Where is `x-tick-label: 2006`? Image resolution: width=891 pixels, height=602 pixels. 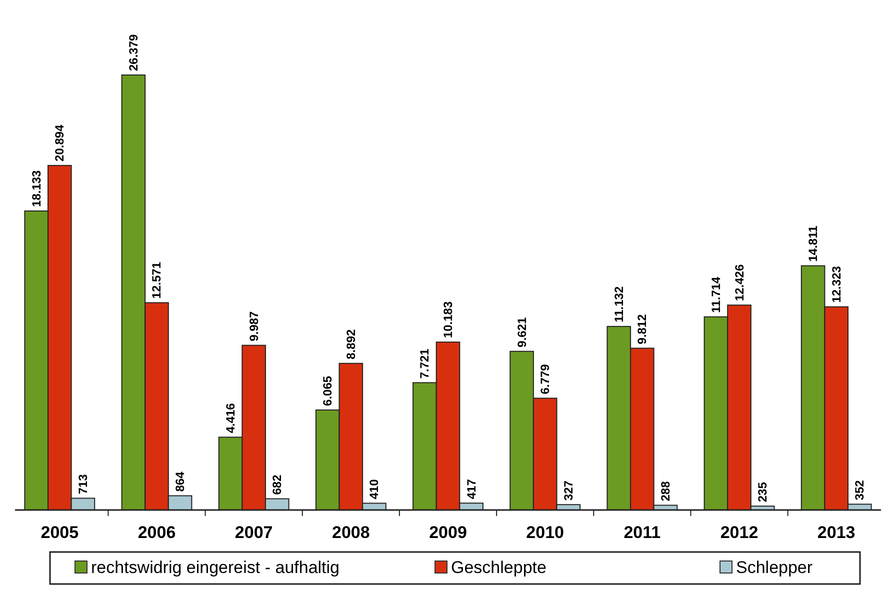
x-tick-label: 2006 is located at coordinates (157, 532).